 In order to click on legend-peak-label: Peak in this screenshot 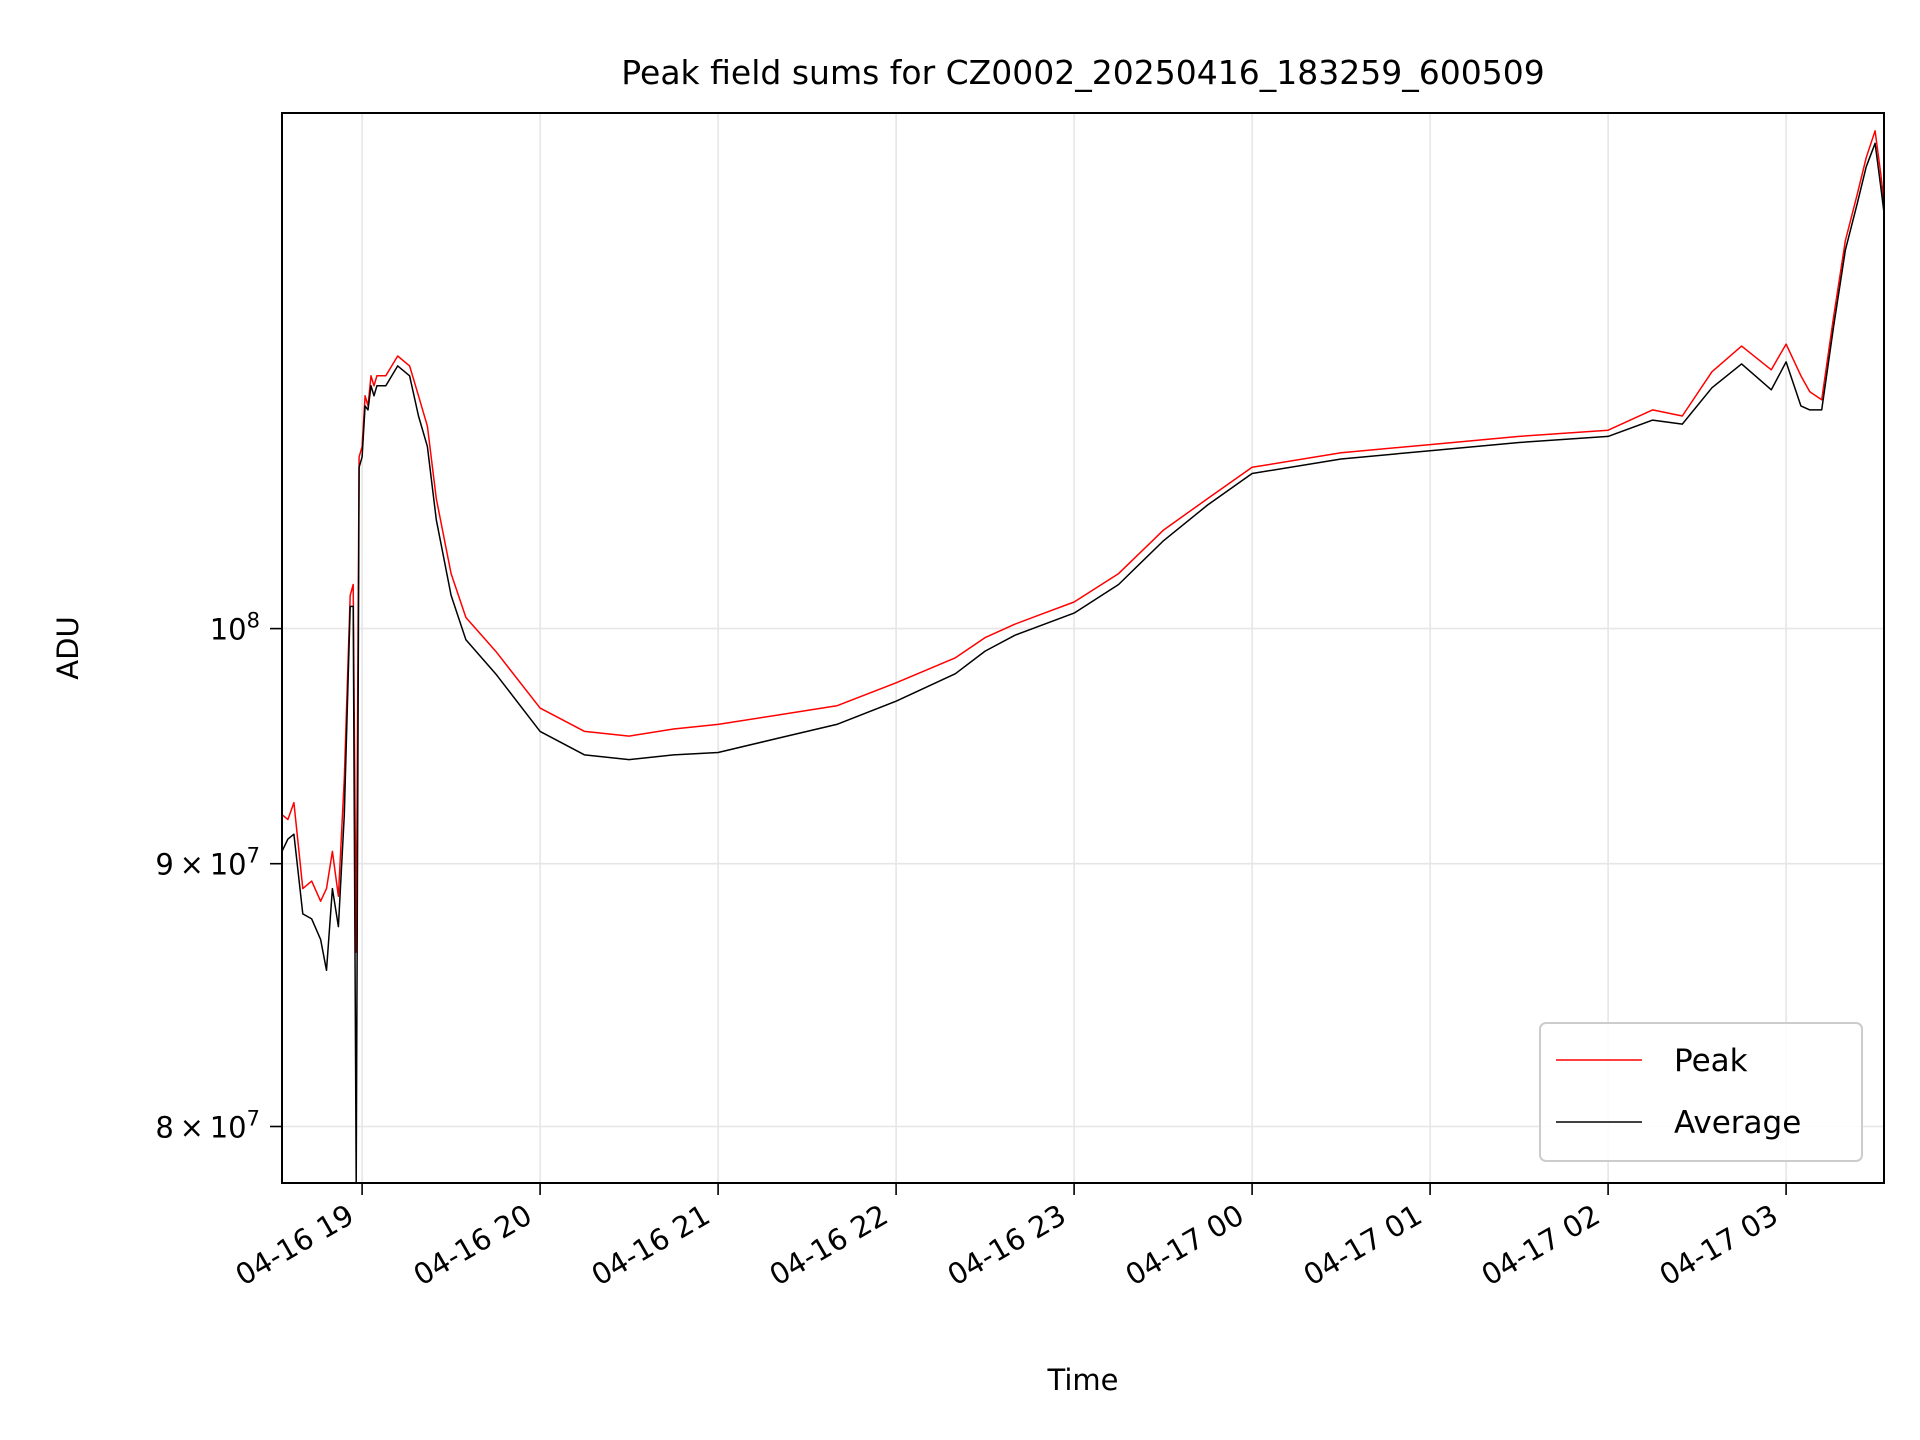, I will do `click(1711, 1061)`.